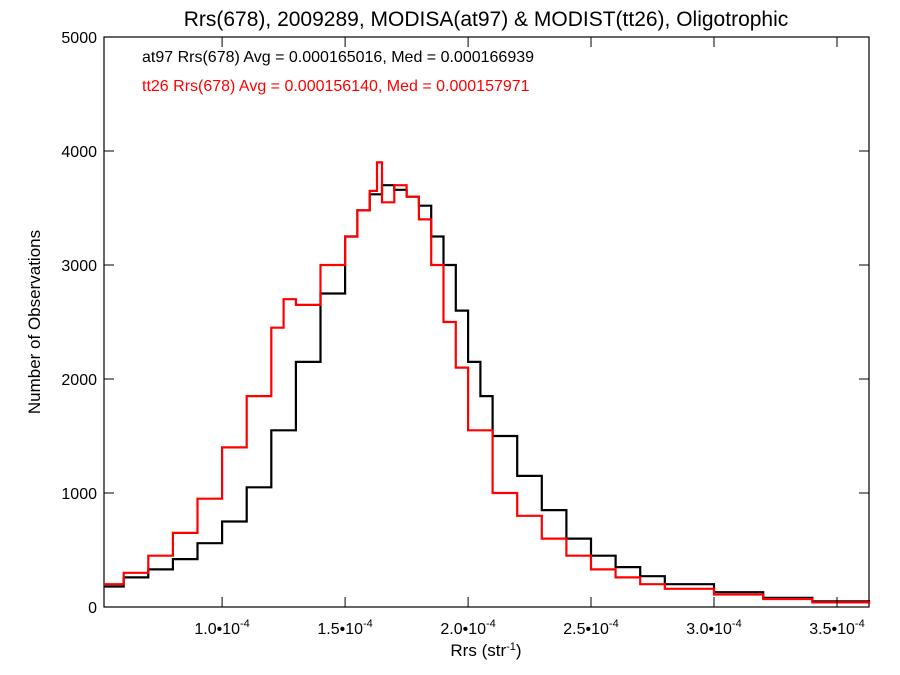 The image size is (900, 675). Describe the element at coordinates (221, 628) in the screenshot. I see `x-tick-label: 1.0•10-4` at that location.